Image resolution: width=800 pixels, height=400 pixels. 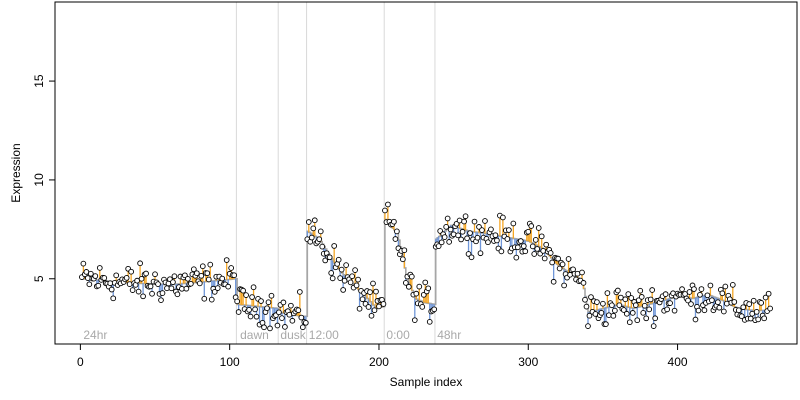 I want to click on segment-label: 0:00, so click(x=398, y=335).